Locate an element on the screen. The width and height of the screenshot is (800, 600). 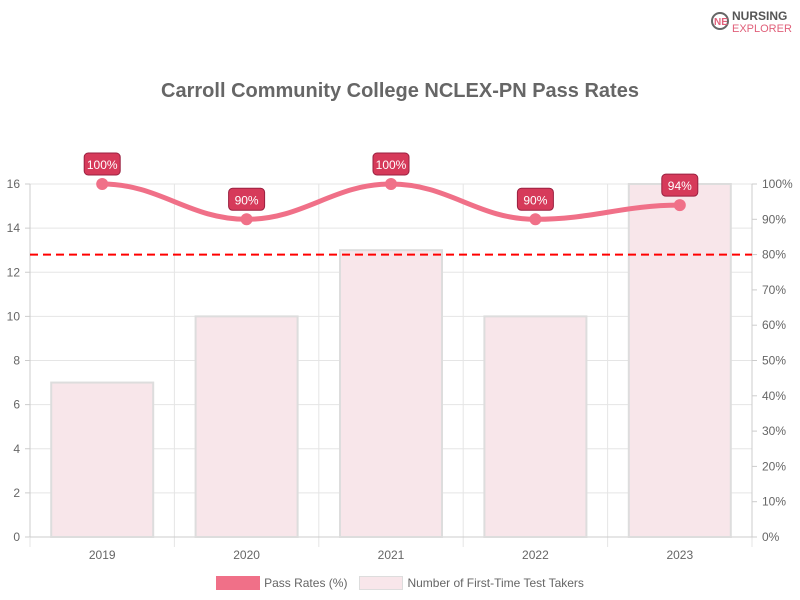
legend-item-pass-rates: Pass Rates (%) is located at coordinates (281, 583).